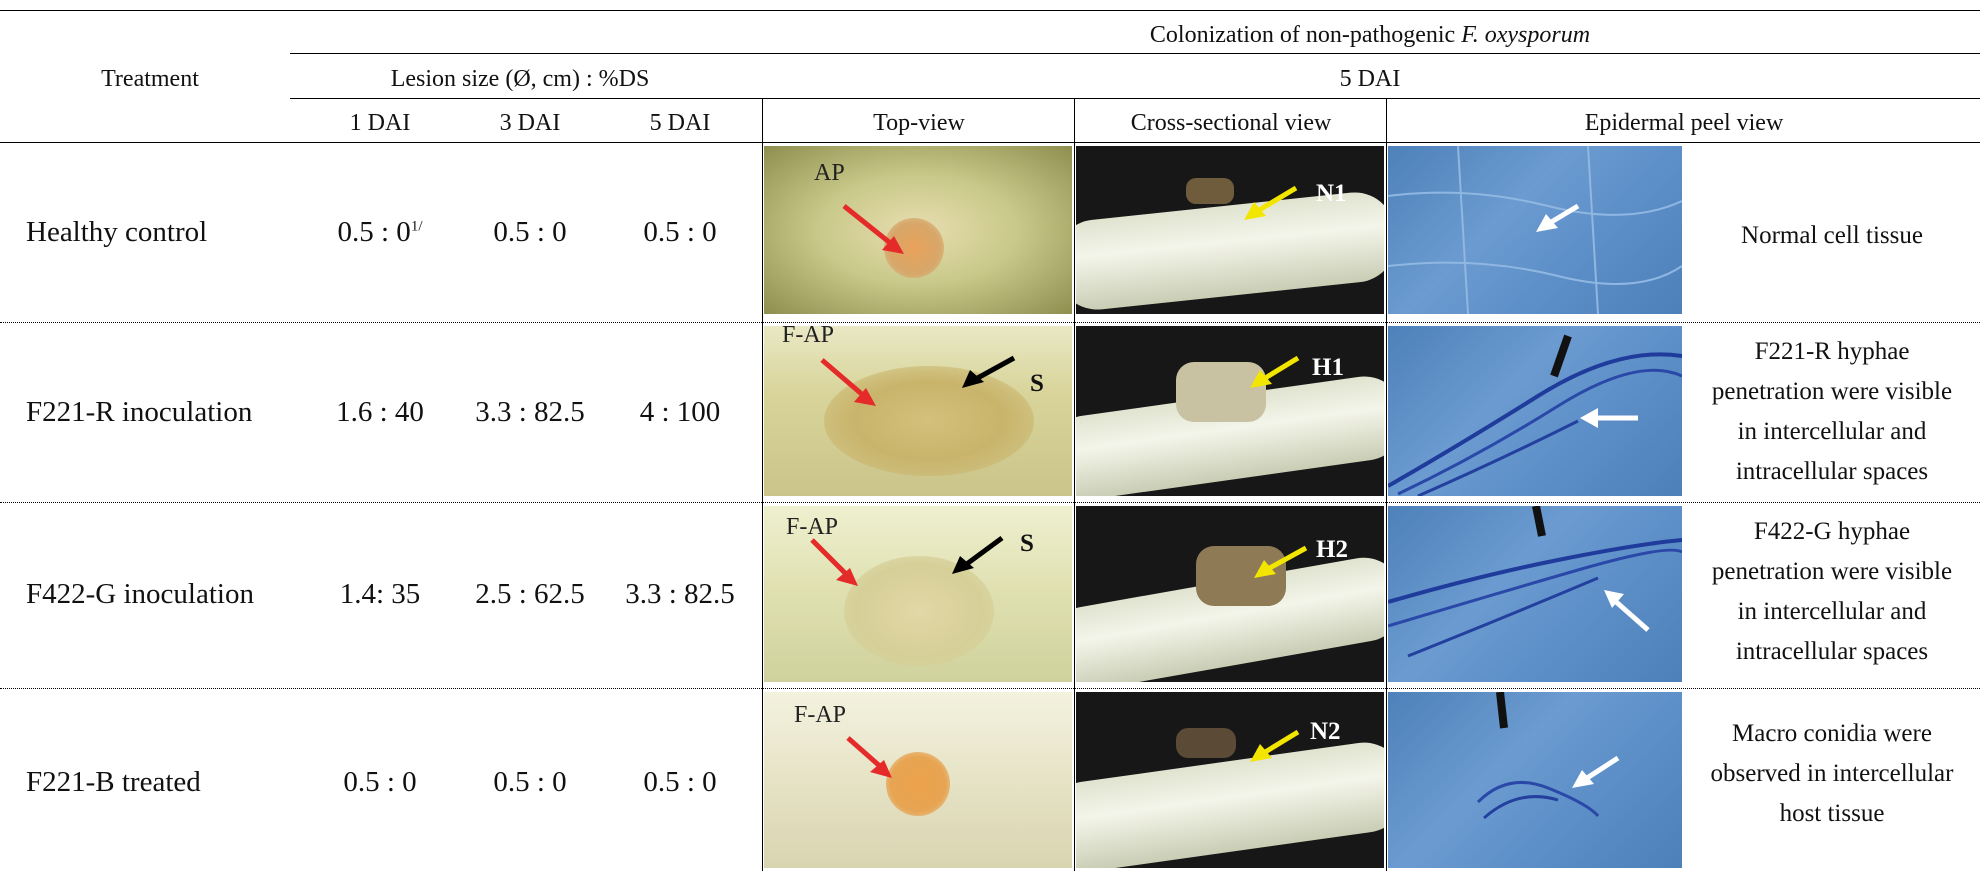 This screenshot has width=1980, height=871. What do you see at coordinates (1325, 731) in the screenshot?
I see `cross-section-label: N2` at bounding box center [1325, 731].